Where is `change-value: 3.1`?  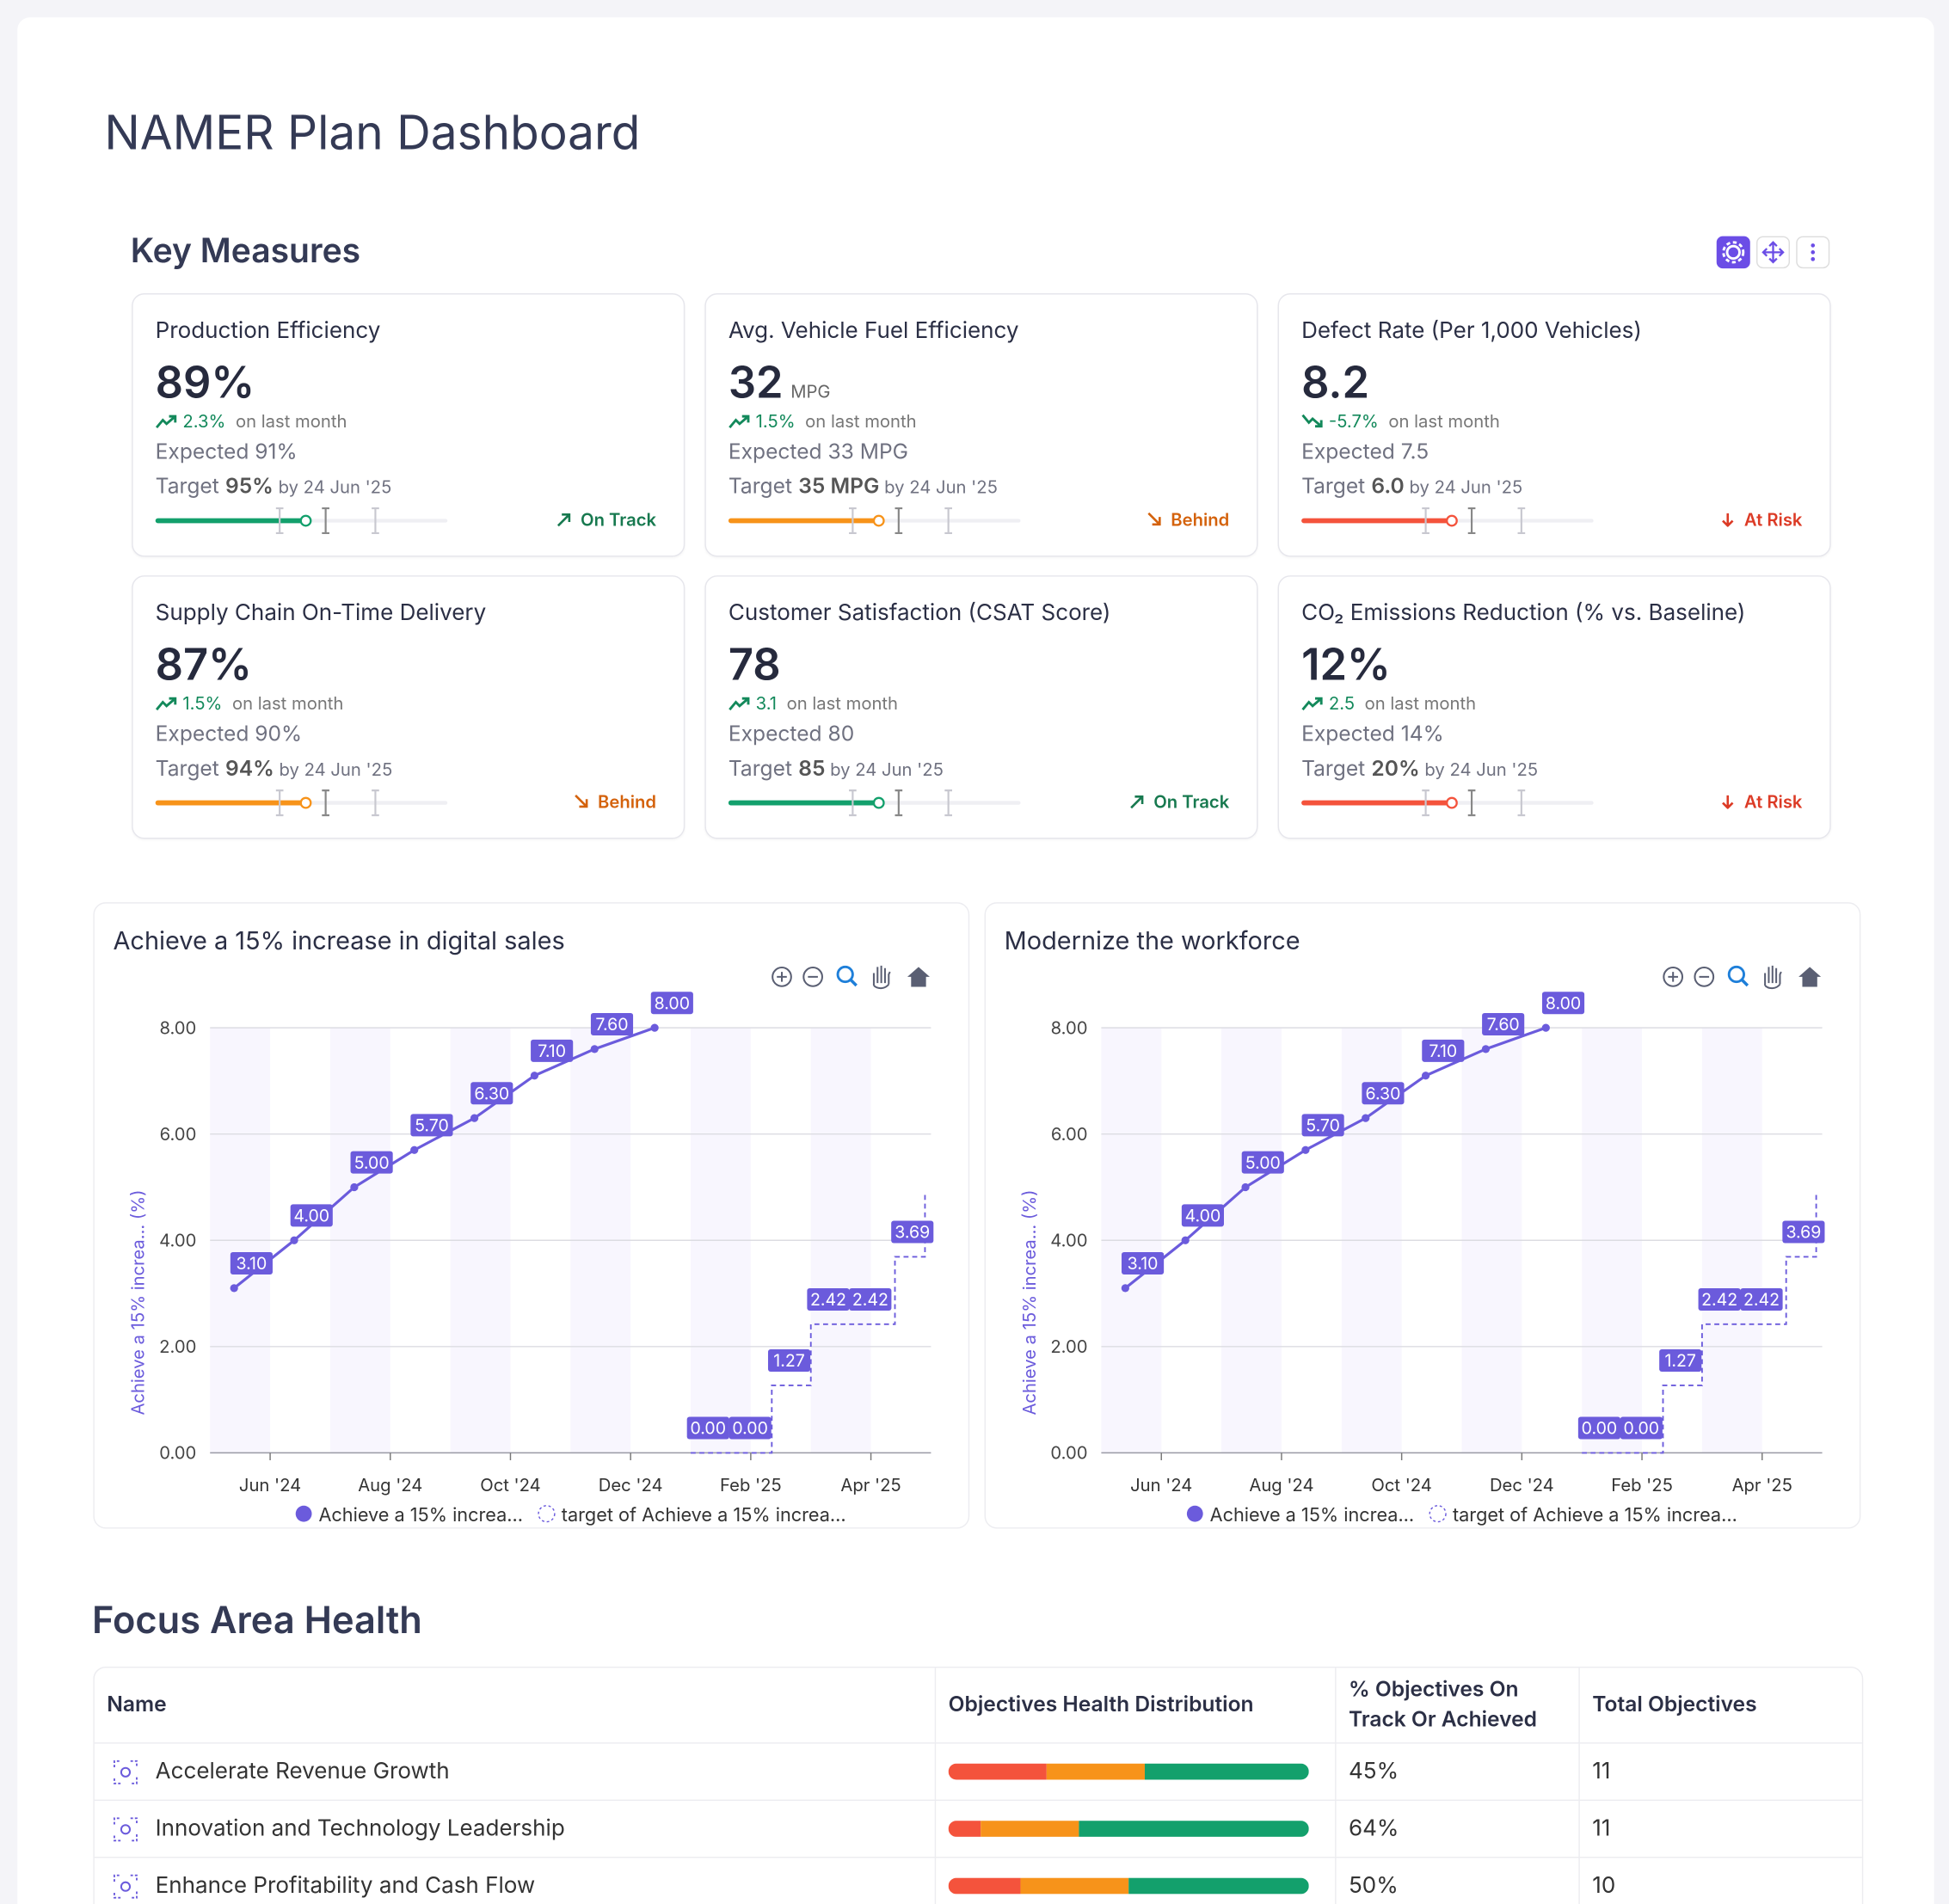
change-value: 3.1 is located at coordinates (766, 704).